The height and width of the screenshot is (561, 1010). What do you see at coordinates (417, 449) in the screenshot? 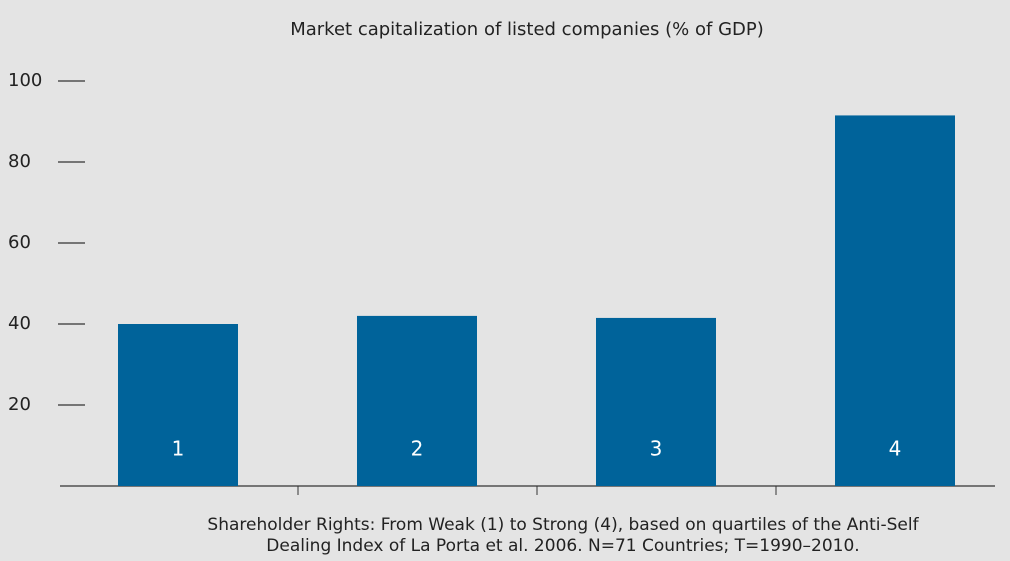
I see `x-tick-label: 2` at bounding box center [417, 449].